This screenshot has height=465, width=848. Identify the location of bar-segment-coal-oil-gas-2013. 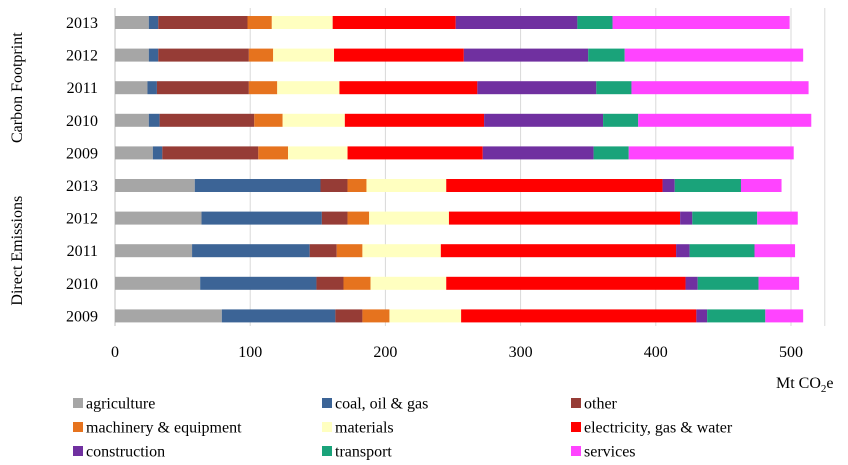
(257, 185).